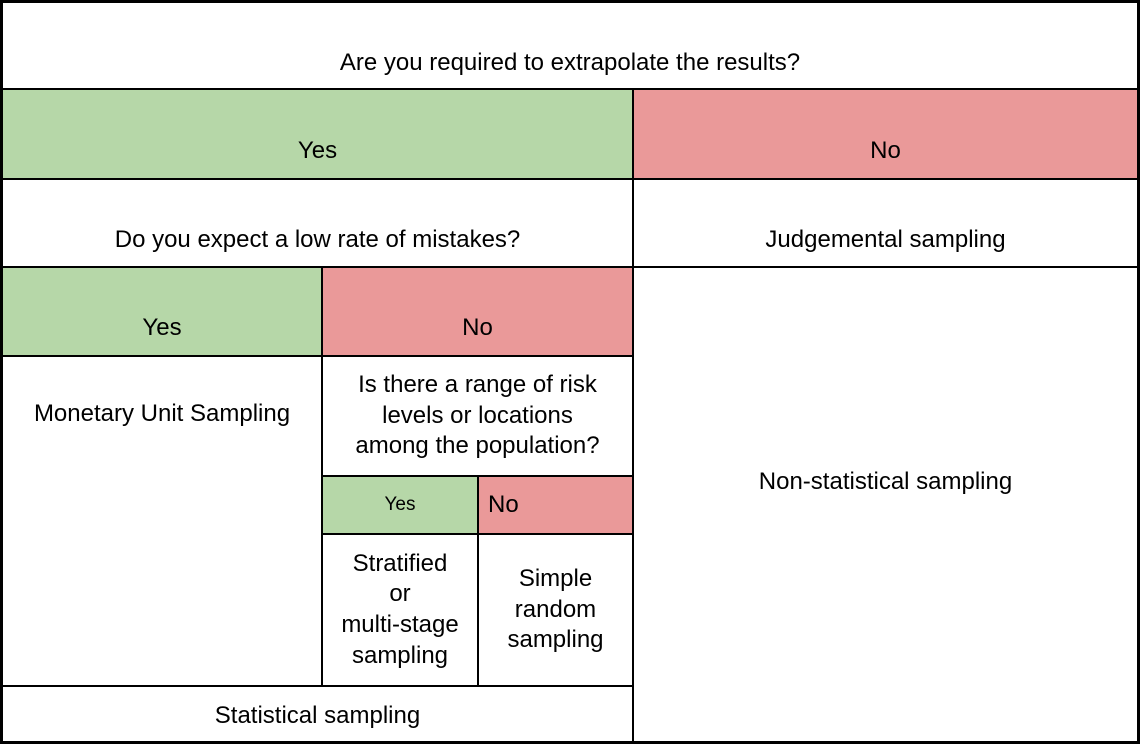 Image resolution: width=1140 pixels, height=744 pixels. What do you see at coordinates (555, 505) in the screenshot?
I see `risk-range-no-cell: No` at bounding box center [555, 505].